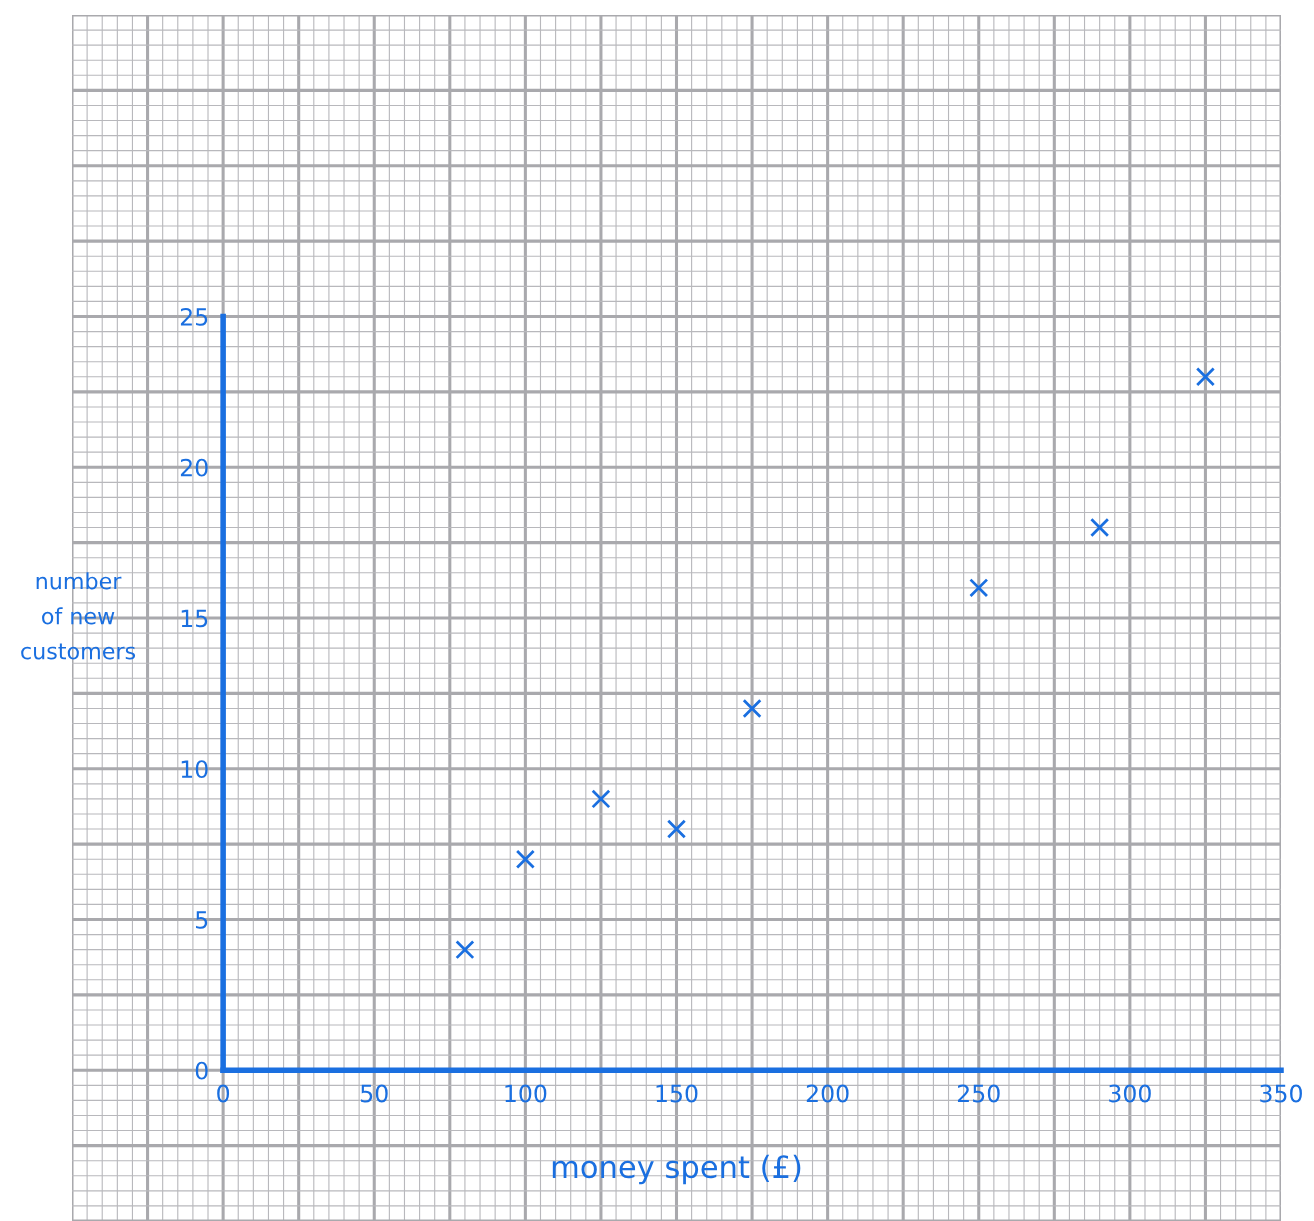  Describe the element at coordinates (194, 467) in the screenshot. I see `y-tick-label: 20` at that location.